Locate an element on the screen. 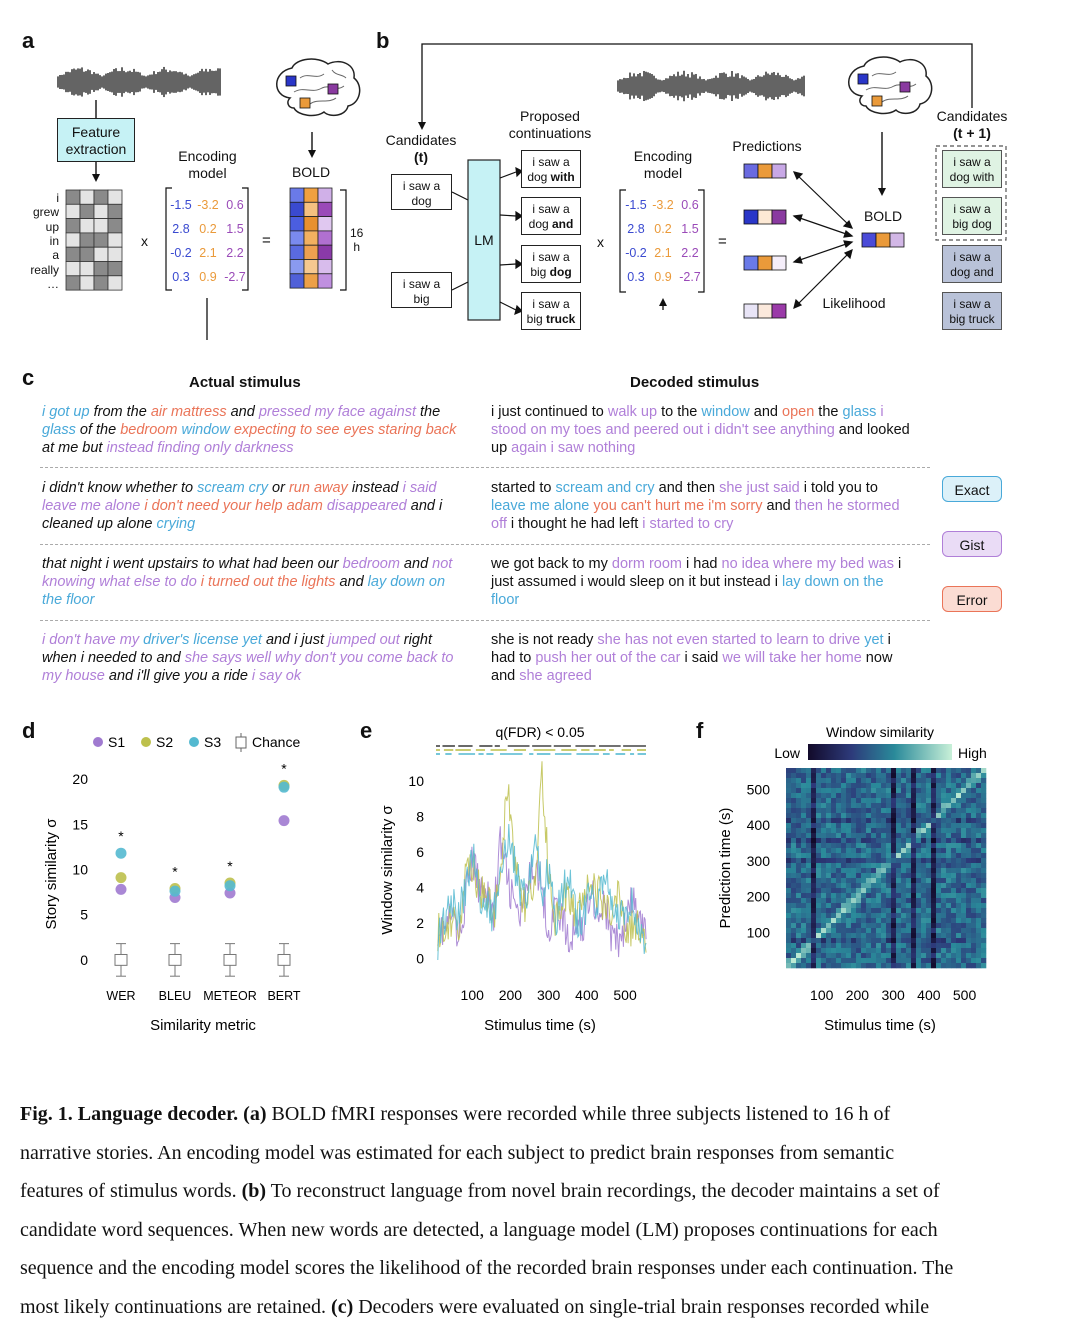 This screenshot has width=1080, height=1339. encoding-model-label-b: Encoding model is located at coordinates (663, 164).